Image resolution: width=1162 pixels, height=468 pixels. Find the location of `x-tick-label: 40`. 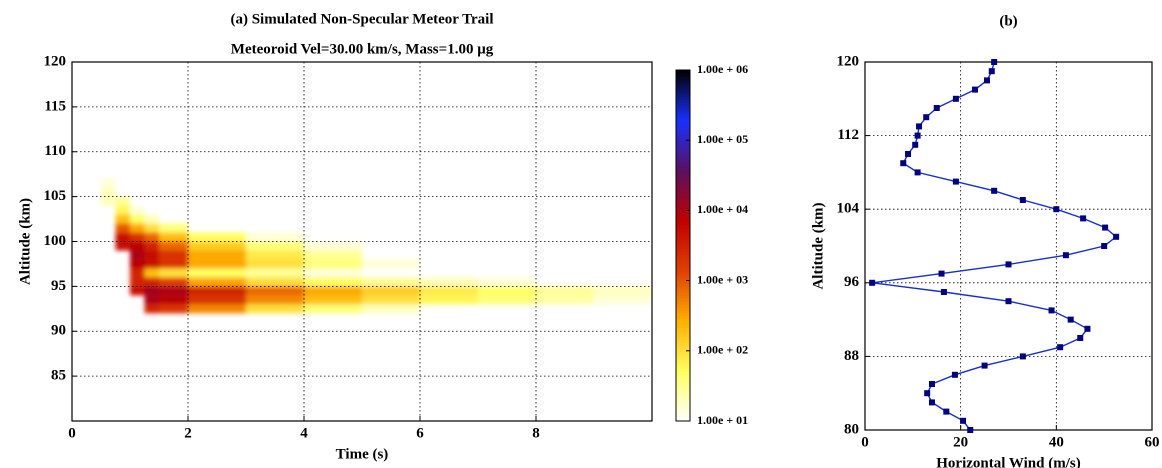

x-tick-label: 40 is located at coordinates (1056, 442).